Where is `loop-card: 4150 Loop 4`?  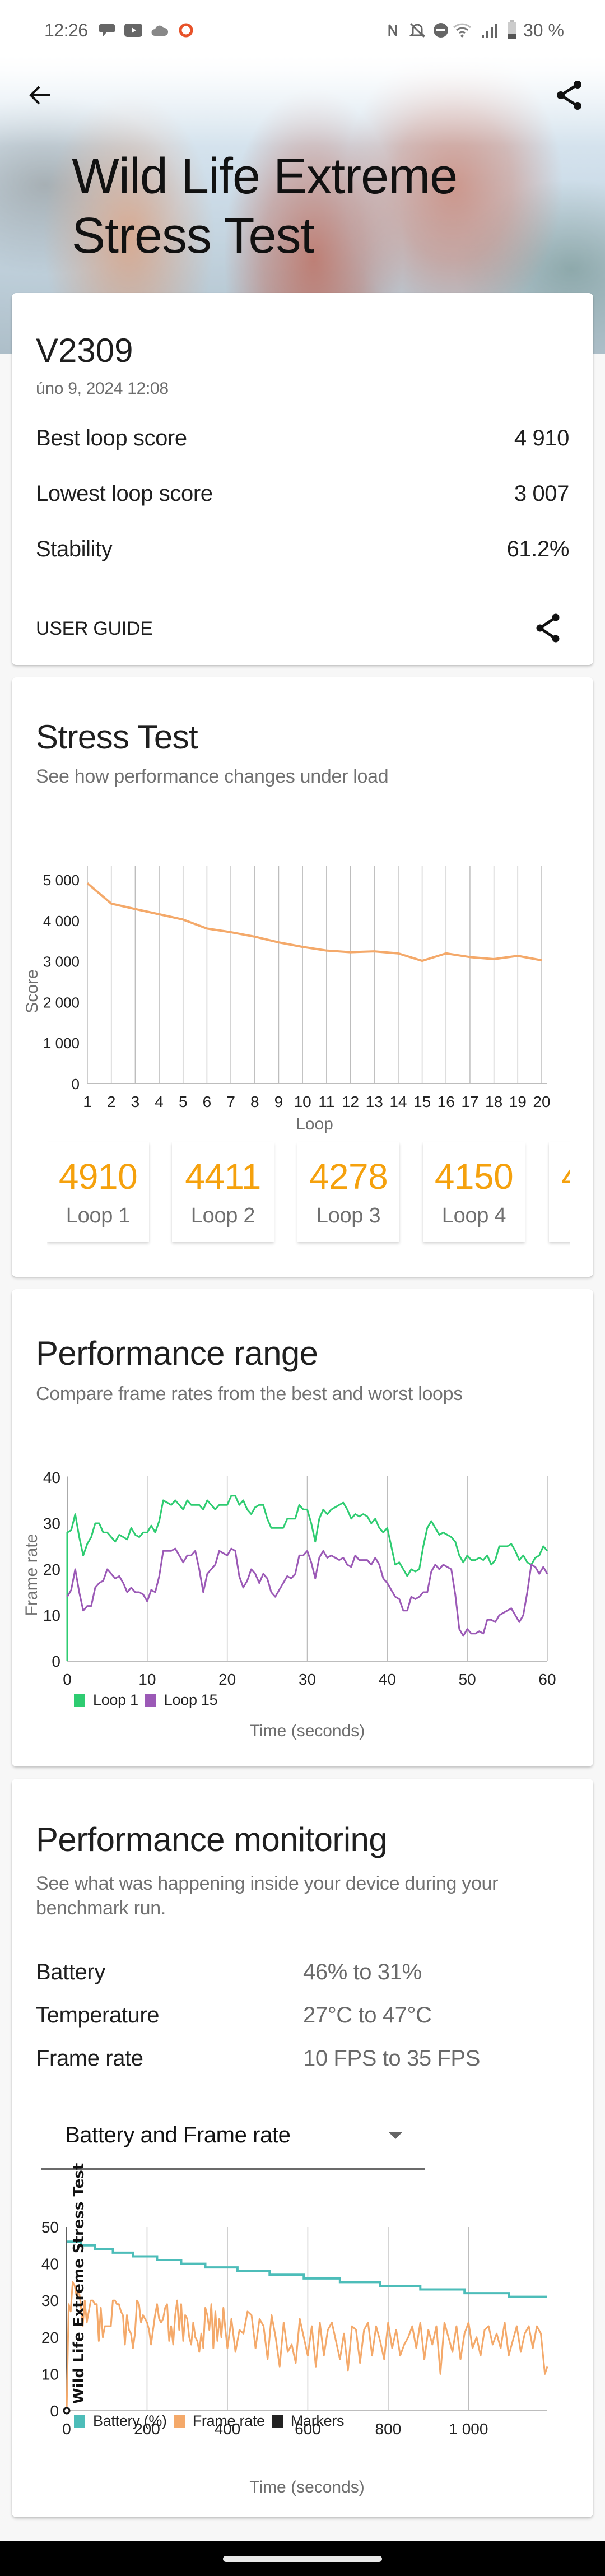 loop-card: 4150 Loop 4 is located at coordinates (474, 1192).